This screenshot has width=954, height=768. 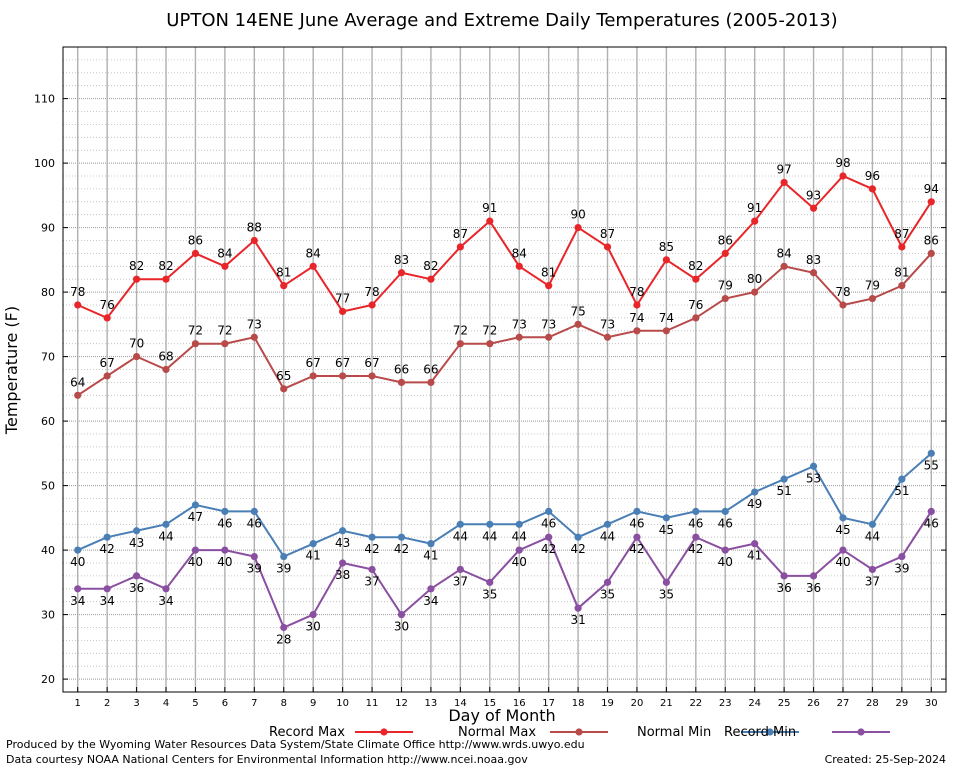 What do you see at coordinates (401, 369) in the screenshot?
I see `normal-max-data-label: 66` at bounding box center [401, 369].